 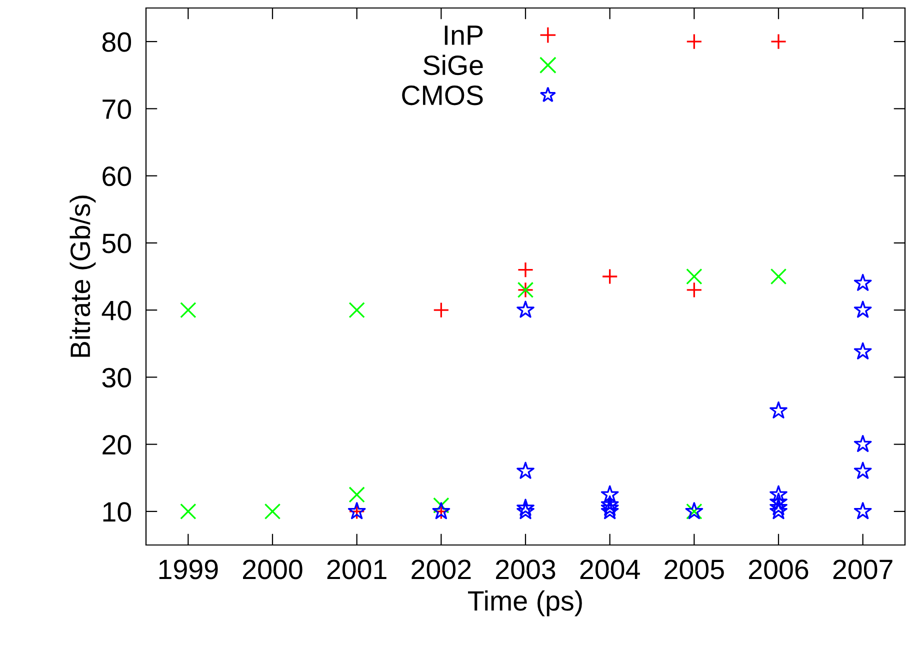 I want to click on x-tick-label: 2007, so click(x=862, y=570).